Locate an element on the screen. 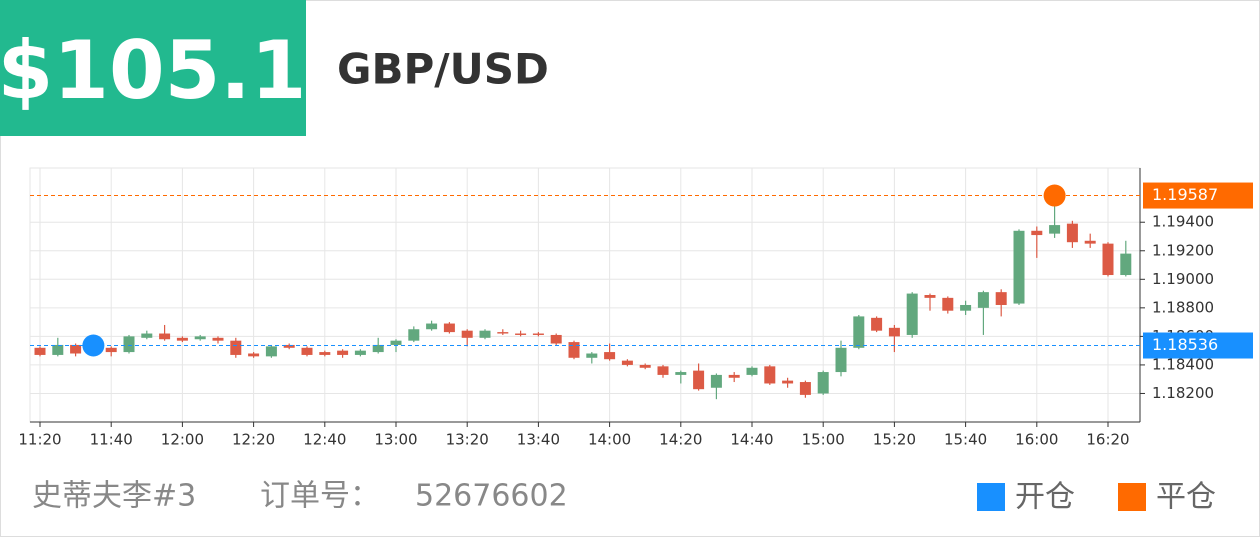 Image resolution: width=1260 pixels, height=537 pixels. x-tick-label: 16:20 is located at coordinates (1107, 440).